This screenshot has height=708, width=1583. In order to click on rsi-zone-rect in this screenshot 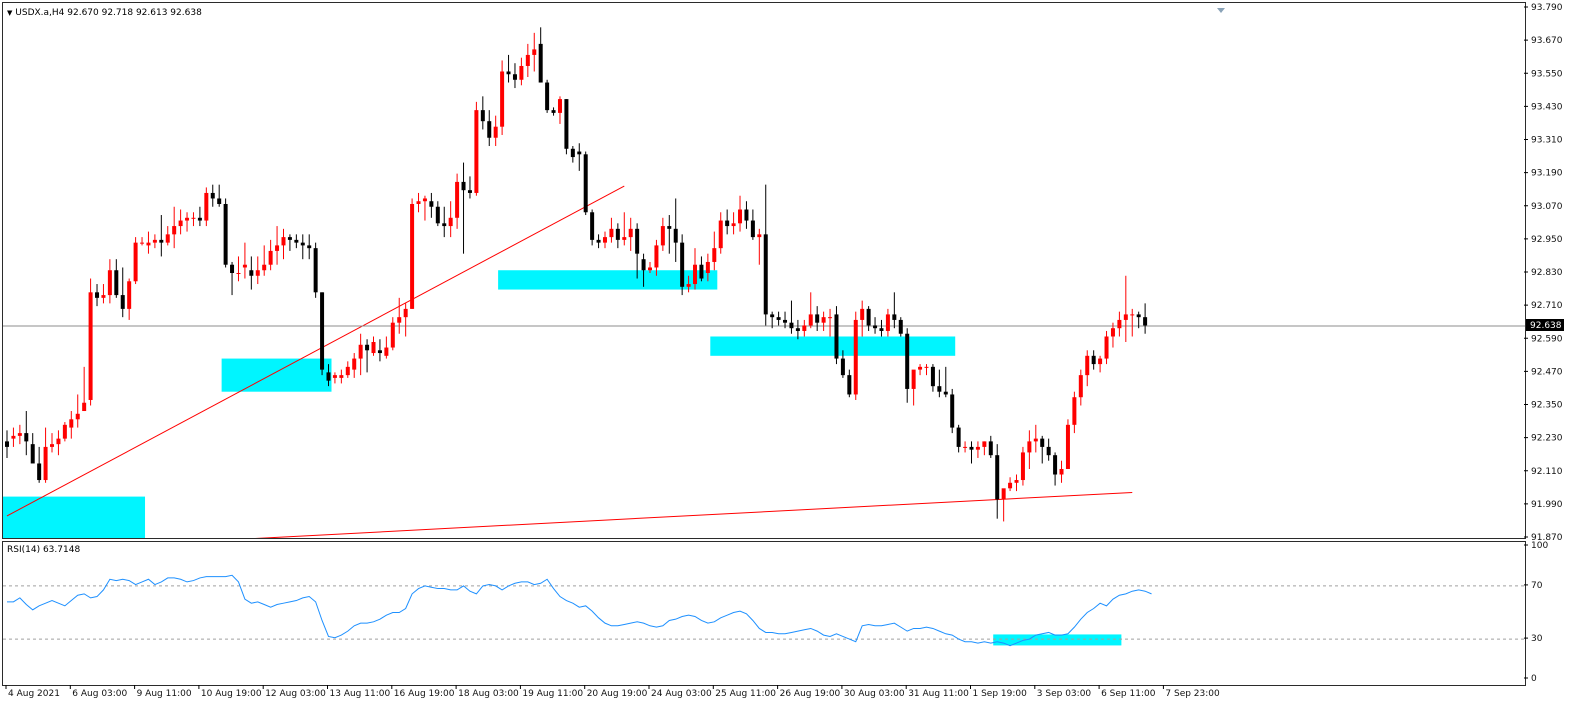, I will do `click(1057, 640)`.